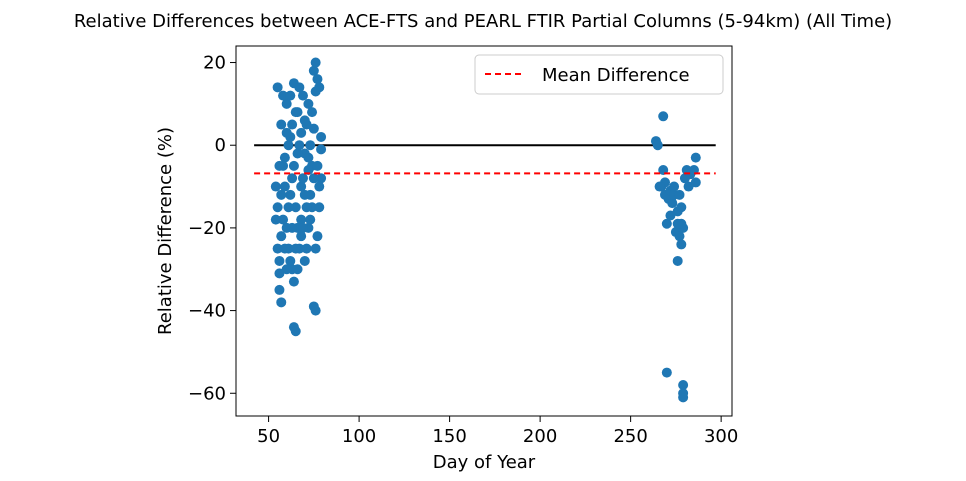 The height and width of the screenshot is (481, 966). Describe the element at coordinates (207, 393) in the screenshot. I see `y-tick-label: −60` at that location.